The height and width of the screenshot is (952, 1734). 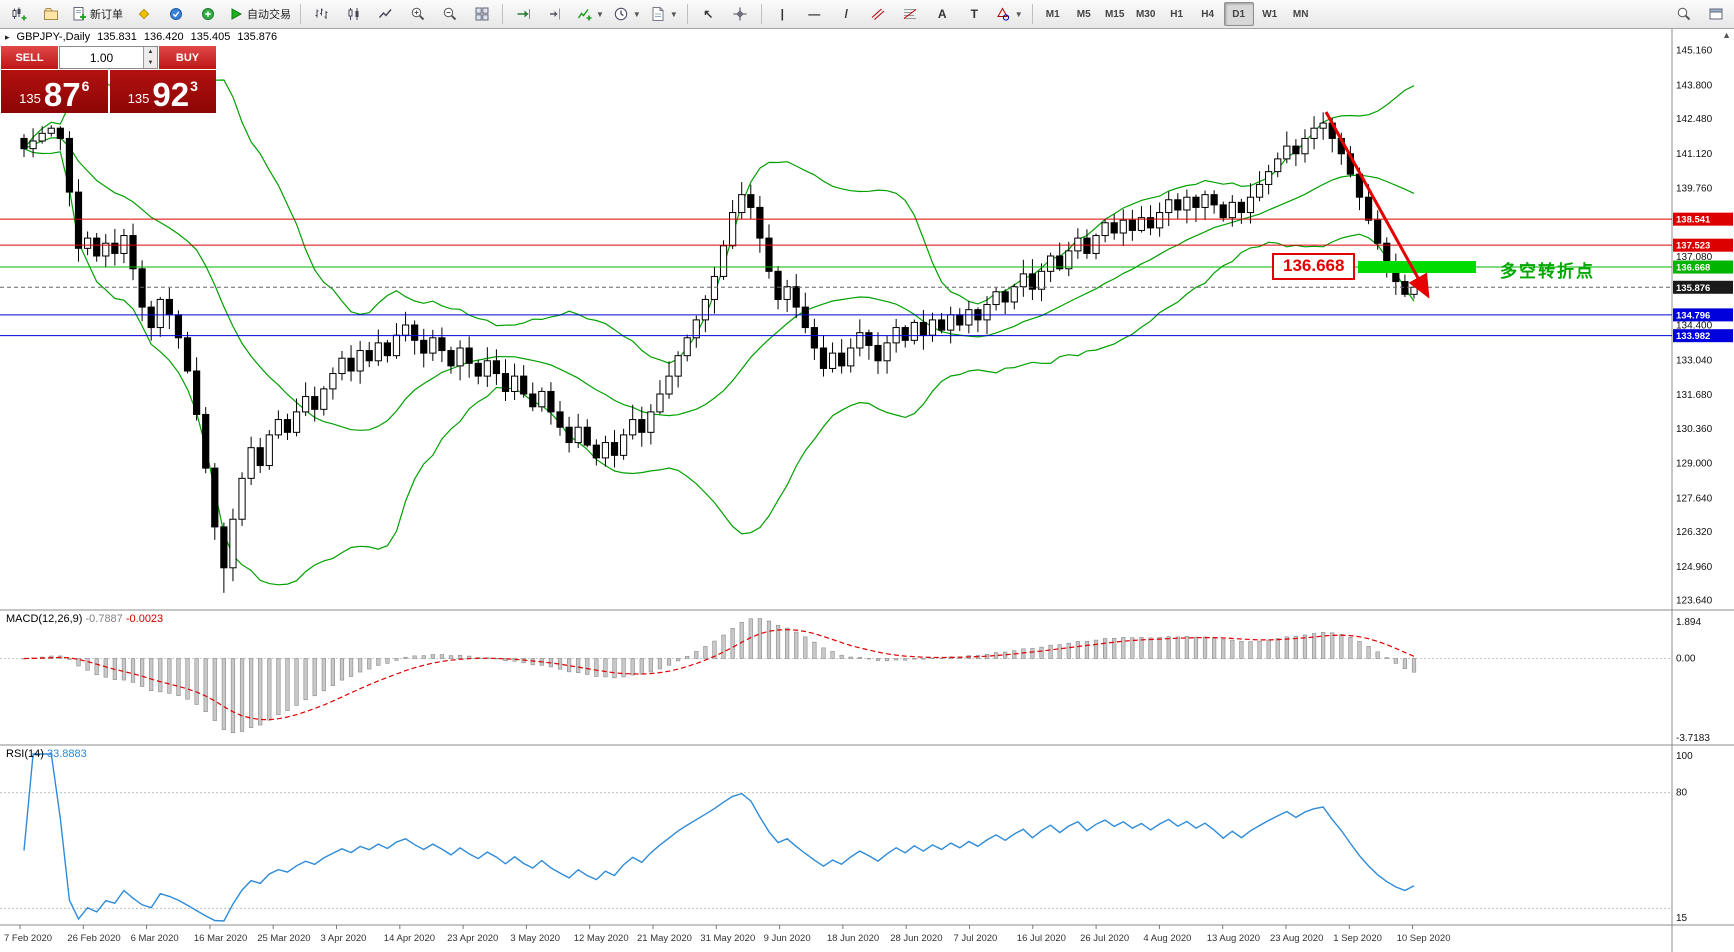 I want to click on svg-text: 137.080, so click(x=1694, y=257).